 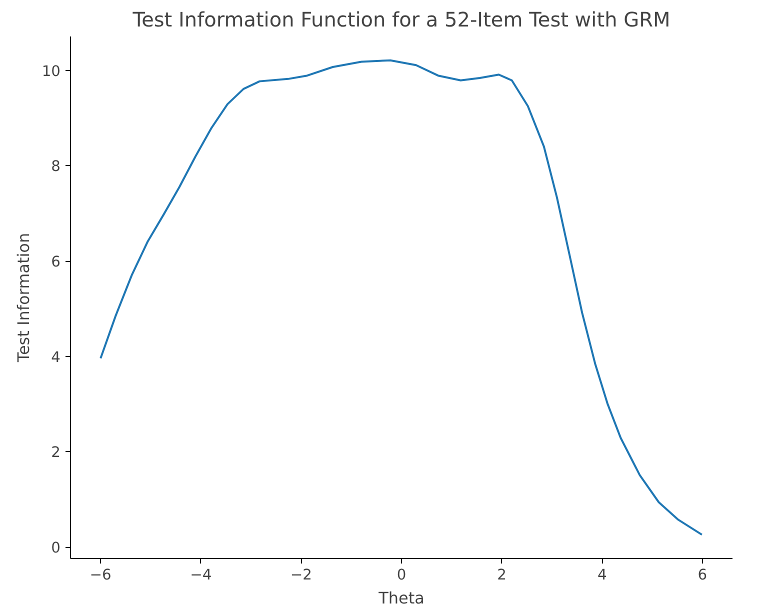 I want to click on x-tick-label: −6, so click(x=101, y=575).